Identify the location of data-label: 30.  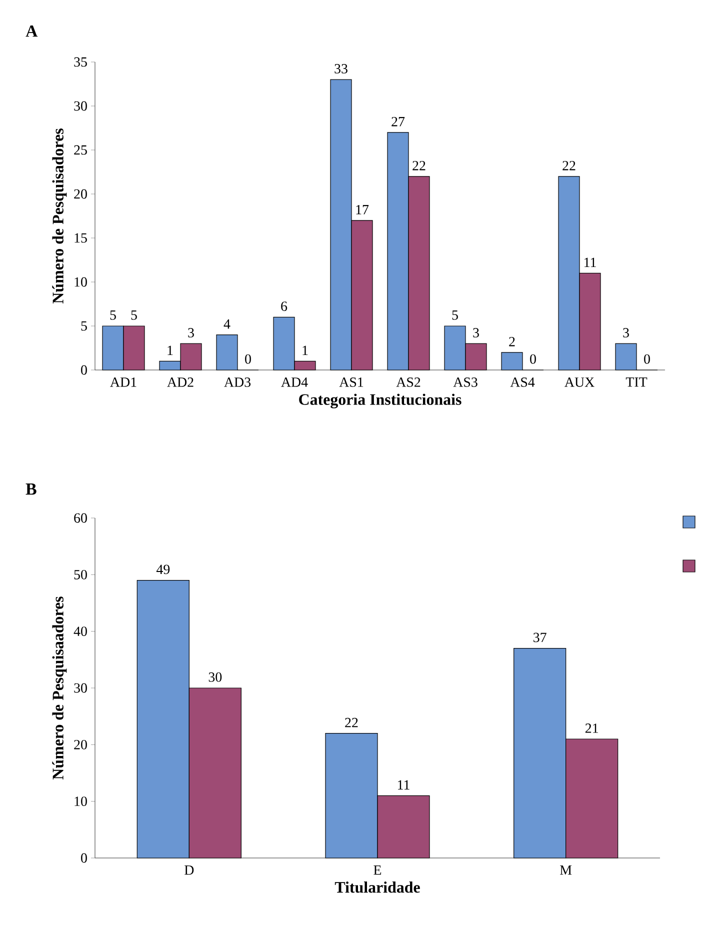
(215, 677).